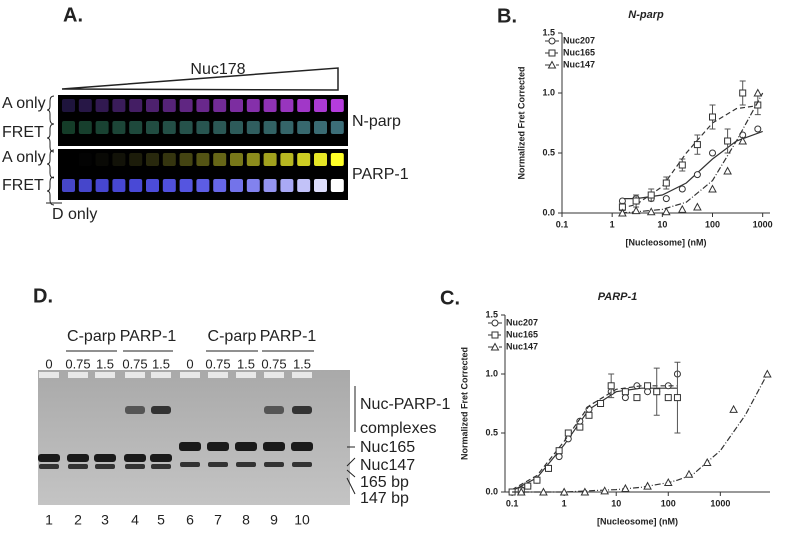 The image size is (807, 537). Describe the element at coordinates (666, 242) in the screenshot. I see `x-axis-label: [Nucleosome] (nM)` at that location.